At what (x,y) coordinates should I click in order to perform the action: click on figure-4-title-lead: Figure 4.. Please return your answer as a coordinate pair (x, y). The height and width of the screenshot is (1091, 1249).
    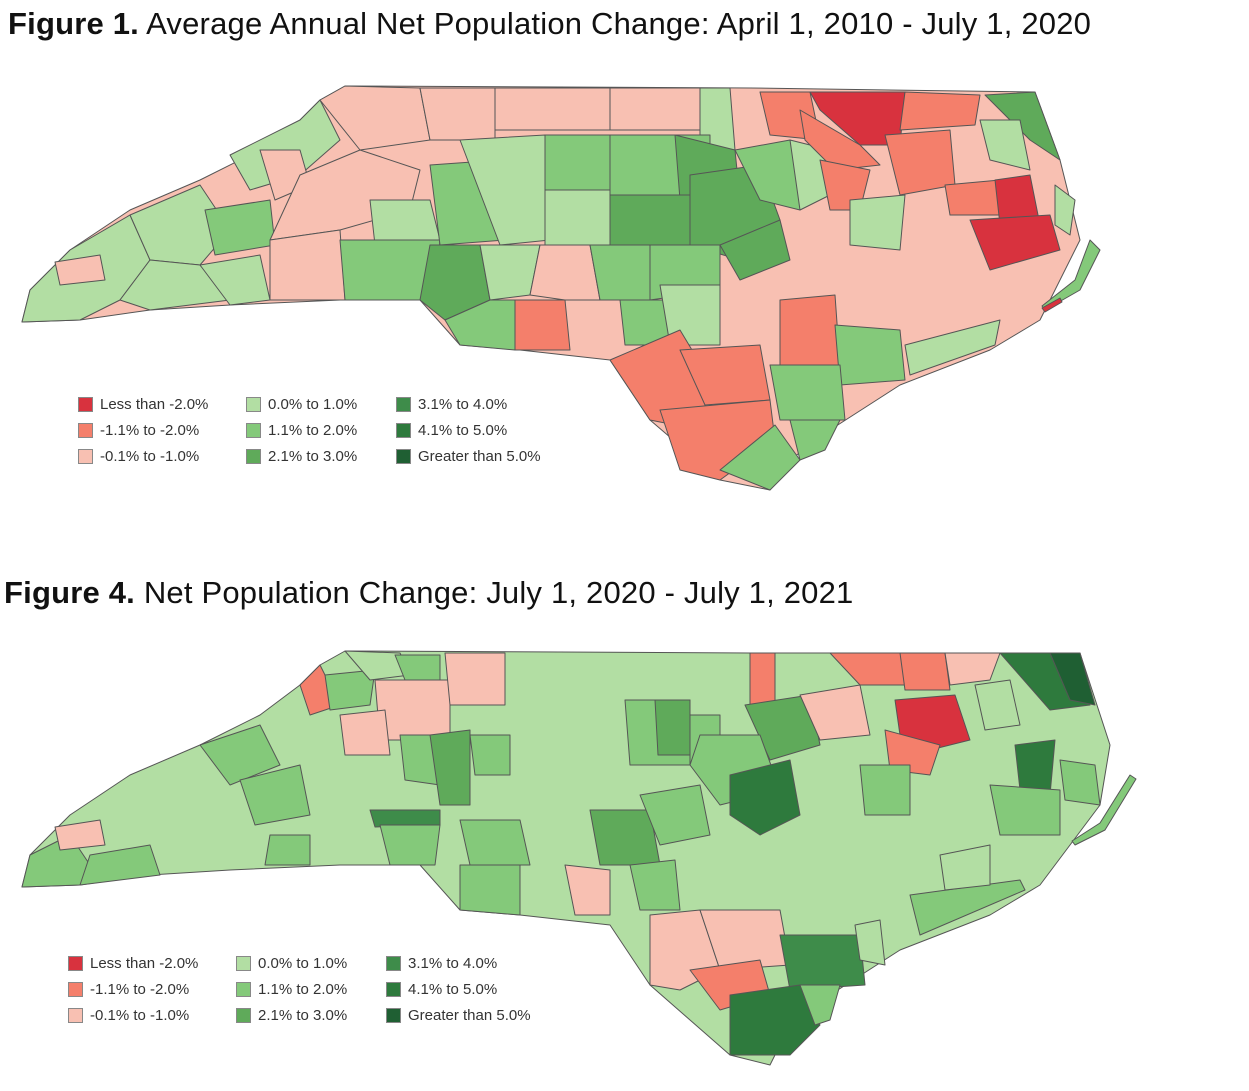
    Looking at the image, I should click on (69, 592).